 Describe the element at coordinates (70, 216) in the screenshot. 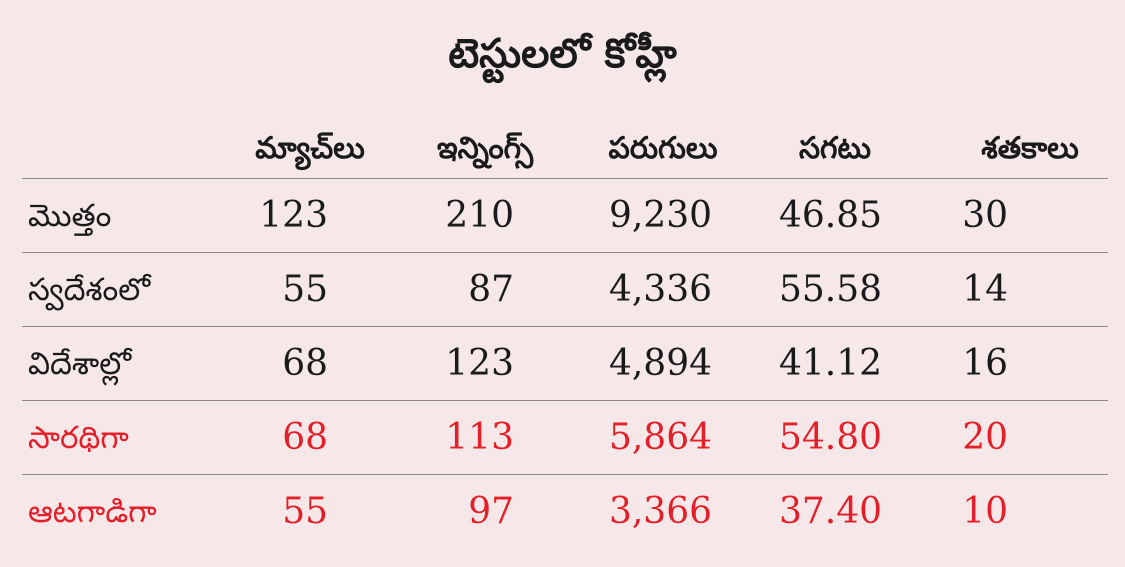

I see `row-label: మొత్తం` at that location.